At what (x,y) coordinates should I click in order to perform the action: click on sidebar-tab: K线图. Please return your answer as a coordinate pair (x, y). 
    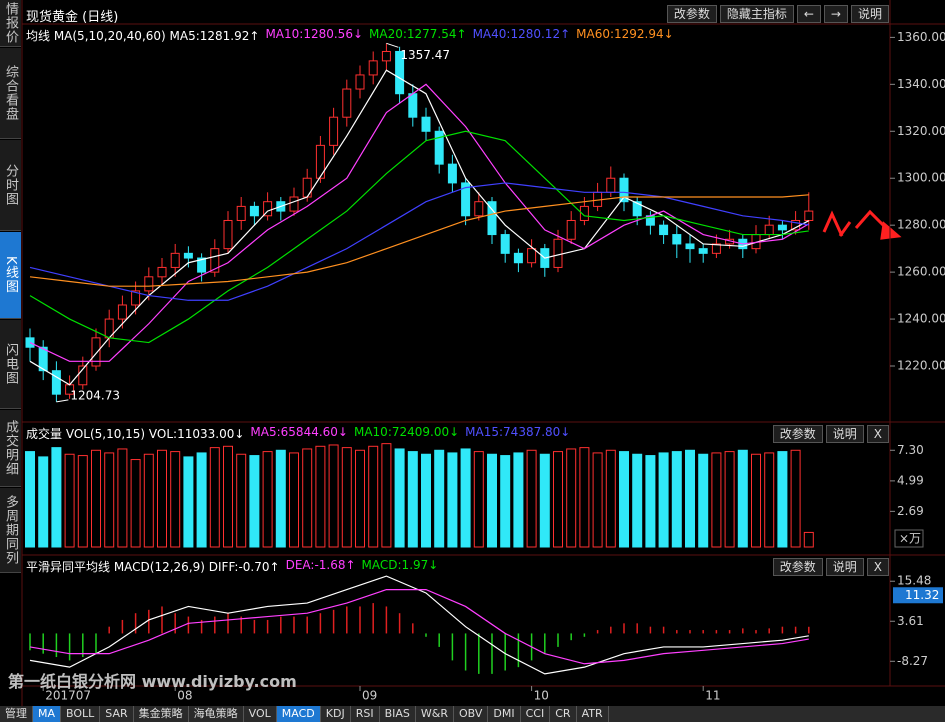
    Looking at the image, I should click on (10, 275).